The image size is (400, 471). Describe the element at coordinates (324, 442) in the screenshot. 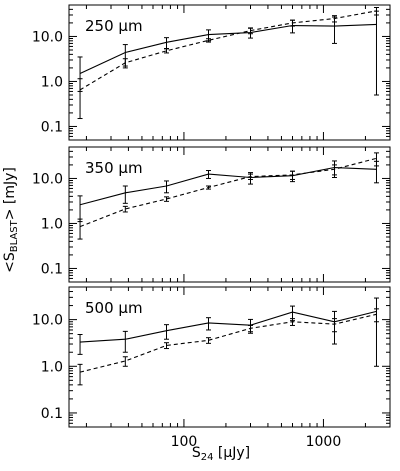

I see `x-tick-label: 1000` at that location.